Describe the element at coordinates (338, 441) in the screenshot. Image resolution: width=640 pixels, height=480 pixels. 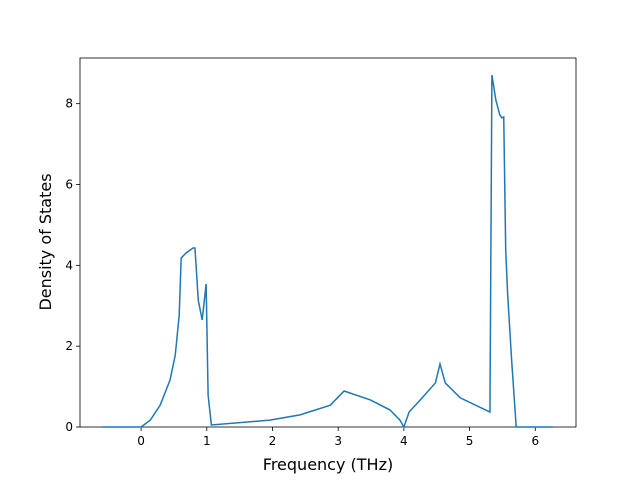
I see `x-tick-label: 3` at that location.